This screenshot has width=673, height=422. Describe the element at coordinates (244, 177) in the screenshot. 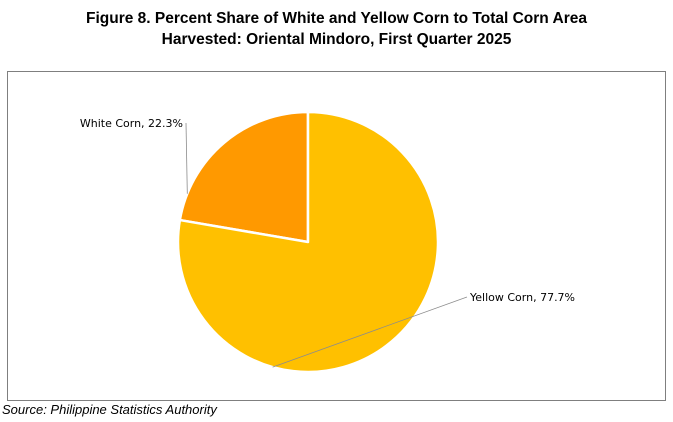

I see `pie-slice-white-corn` at that location.